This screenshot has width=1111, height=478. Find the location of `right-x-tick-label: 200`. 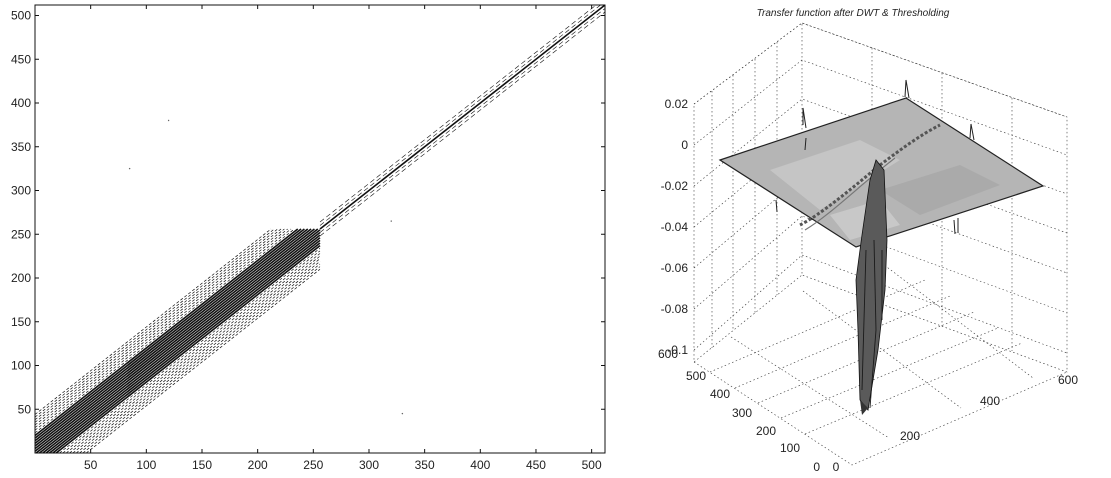

right-x-tick-label: 200 is located at coordinates (910, 436).